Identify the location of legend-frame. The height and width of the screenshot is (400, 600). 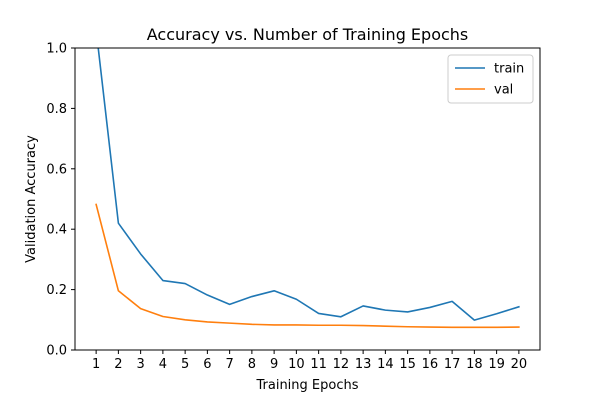
(490, 79).